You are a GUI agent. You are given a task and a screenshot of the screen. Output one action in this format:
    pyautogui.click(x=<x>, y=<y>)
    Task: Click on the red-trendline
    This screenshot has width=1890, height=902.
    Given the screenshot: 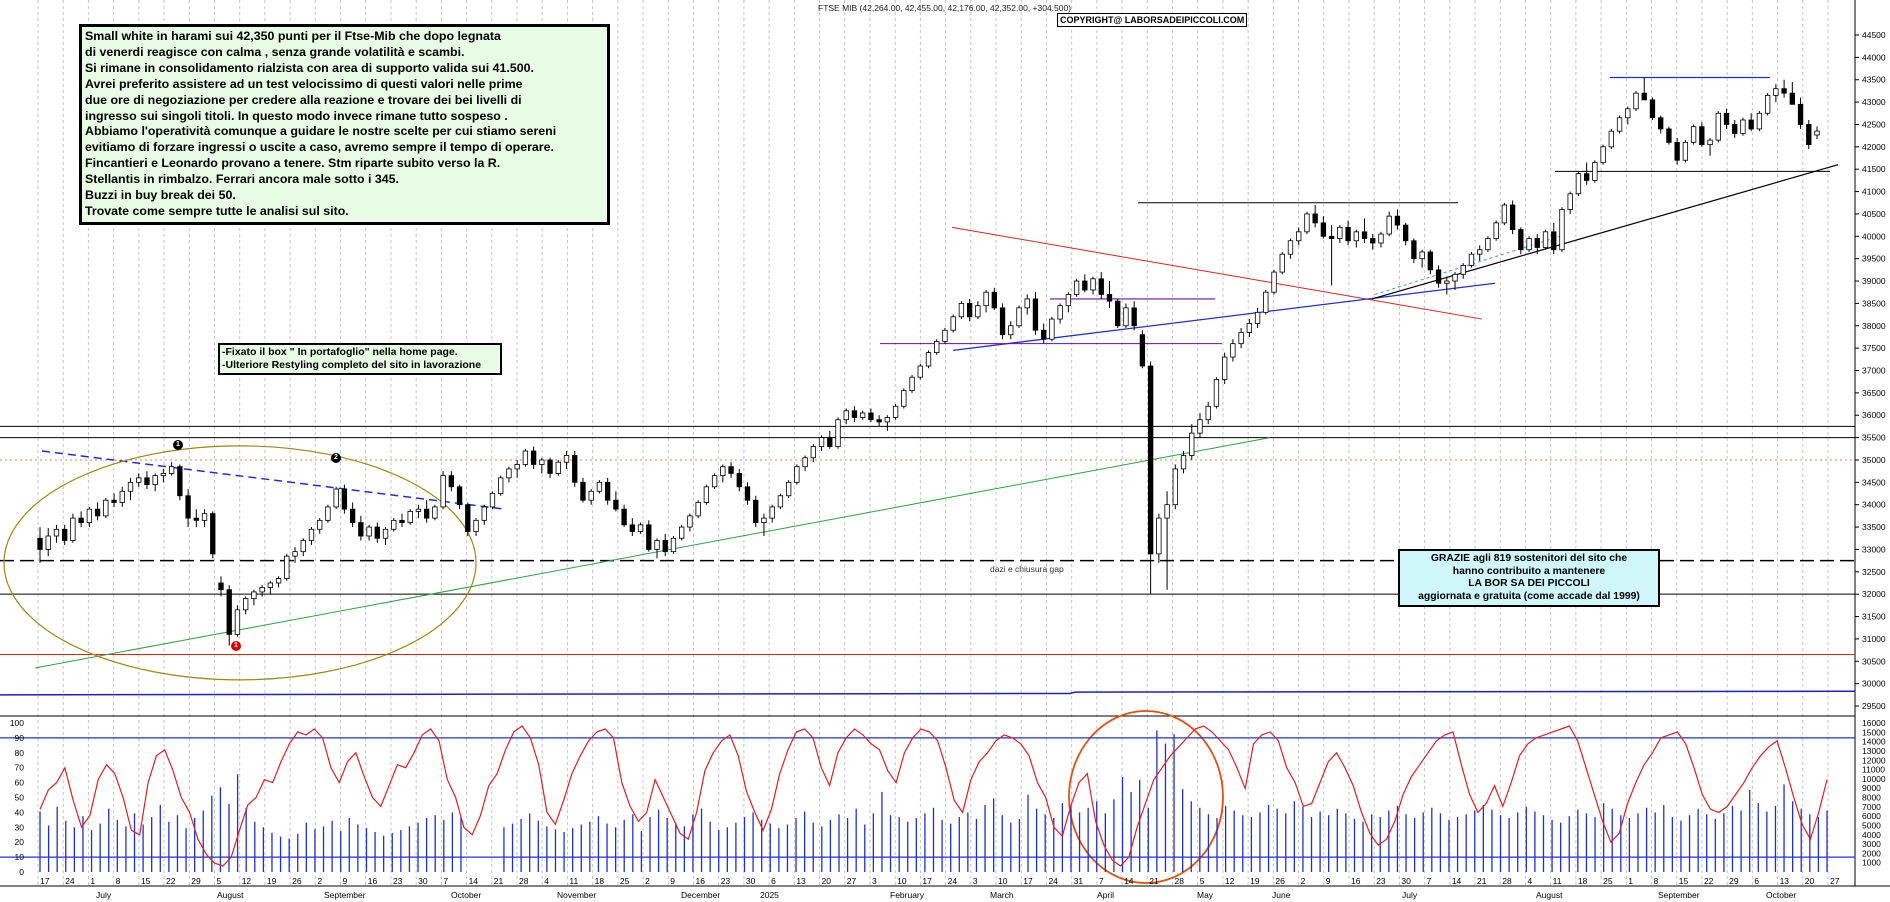 What is the action you would take?
    pyautogui.click(x=1217, y=273)
    